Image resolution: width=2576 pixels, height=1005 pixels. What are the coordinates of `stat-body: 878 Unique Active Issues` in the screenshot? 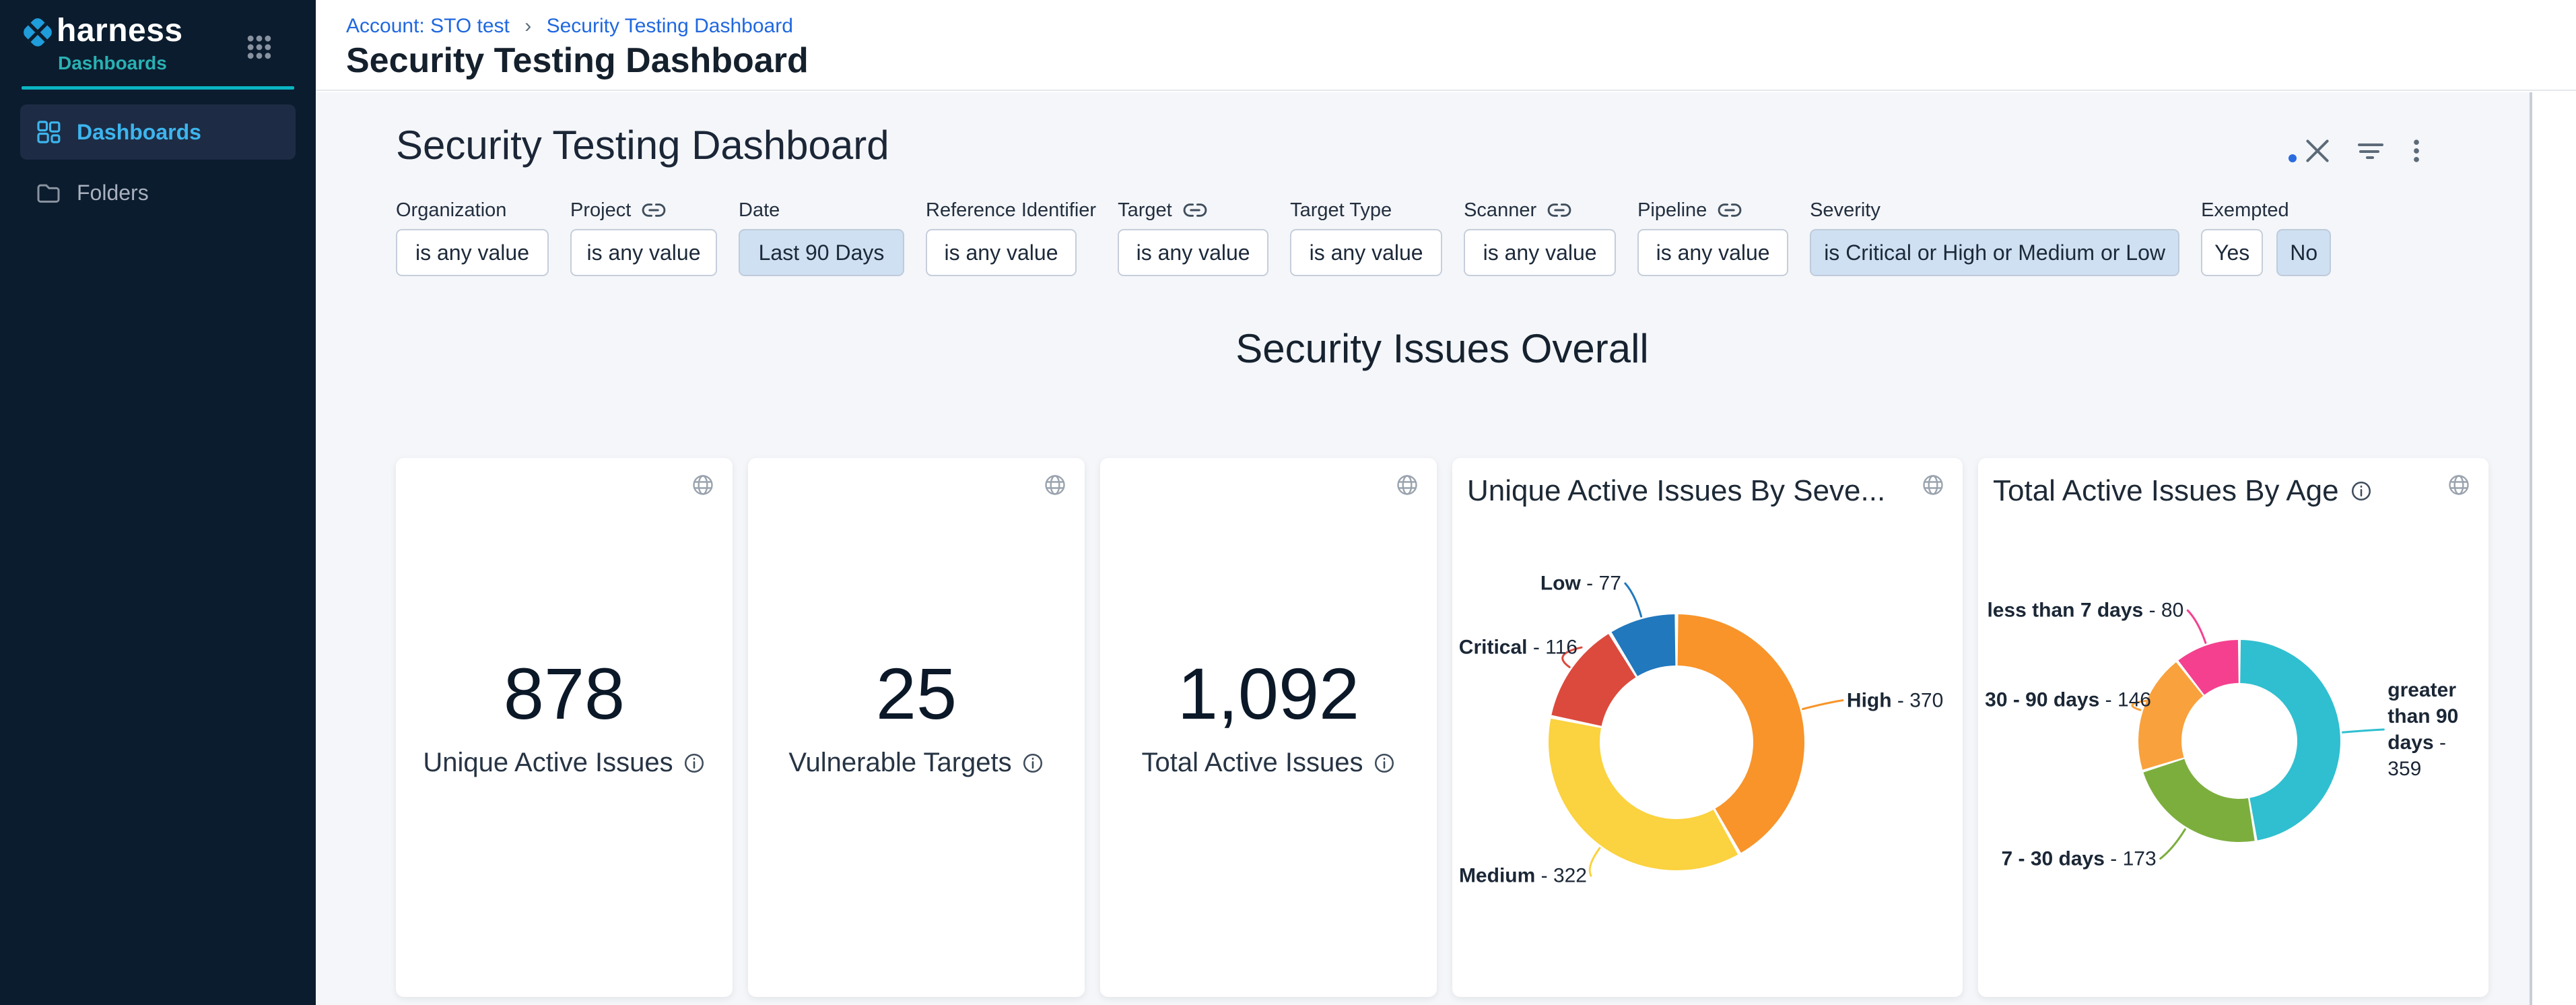 It's located at (564, 717).